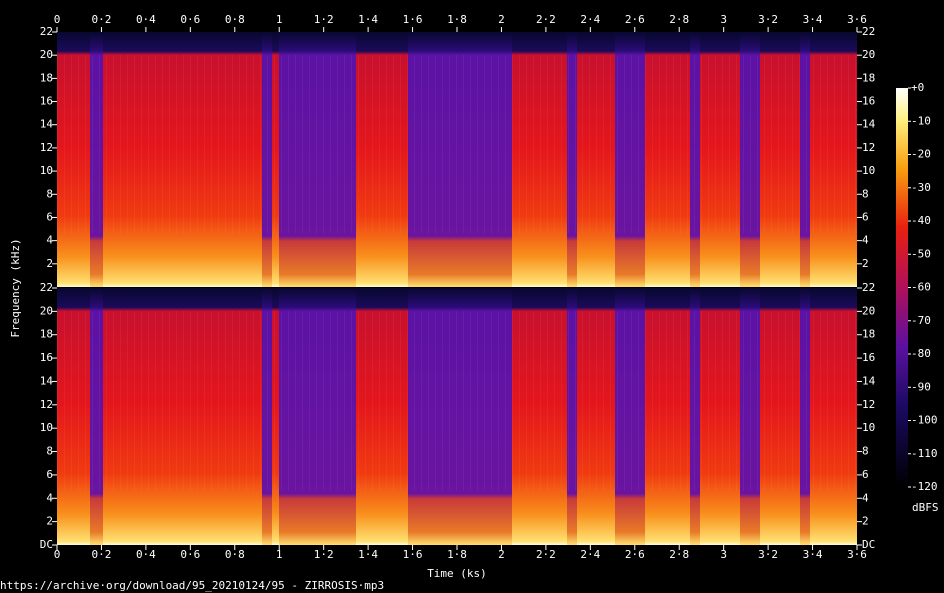 This screenshot has width=944, height=593. What do you see at coordinates (46, 310) in the screenshot?
I see `y-tick-label: 20` at bounding box center [46, 310].